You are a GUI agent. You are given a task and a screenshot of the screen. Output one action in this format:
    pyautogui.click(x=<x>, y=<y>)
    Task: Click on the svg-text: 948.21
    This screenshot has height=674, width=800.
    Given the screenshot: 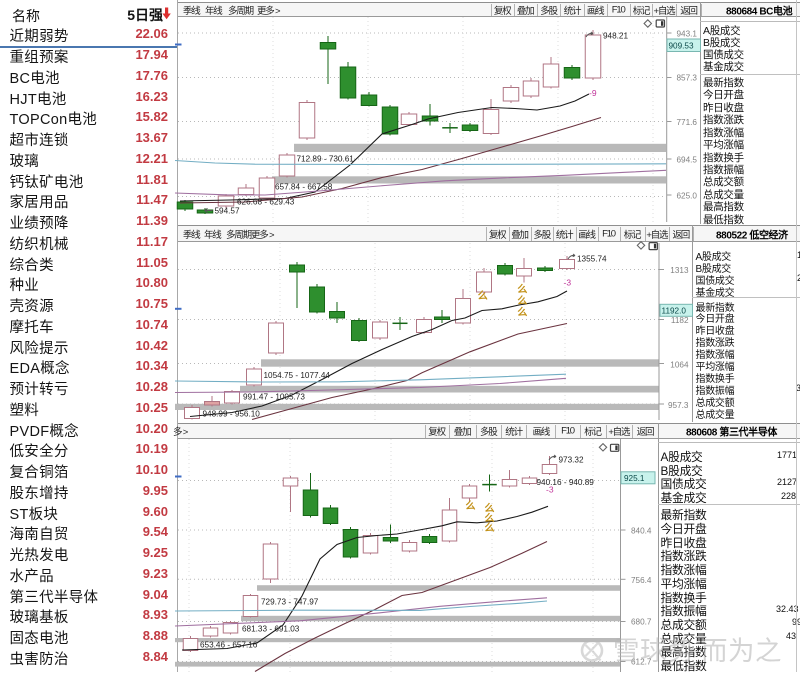 What is the action you would take?
    pyautogui.click(x=615, y=36)
    